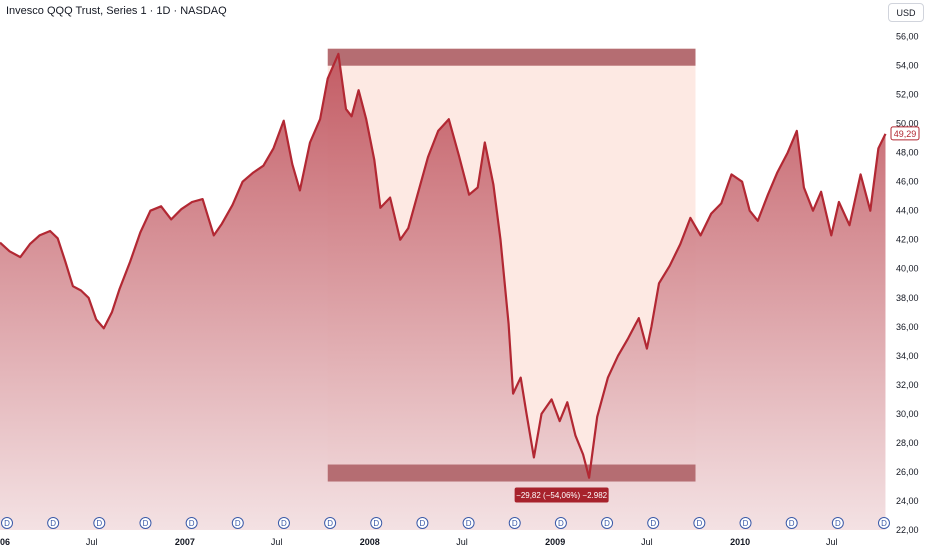 The image size is (932, 550). Describe the element at coordinates (907, 414) in the screenshot. I see `y-tick-label: 30,00` at that location.